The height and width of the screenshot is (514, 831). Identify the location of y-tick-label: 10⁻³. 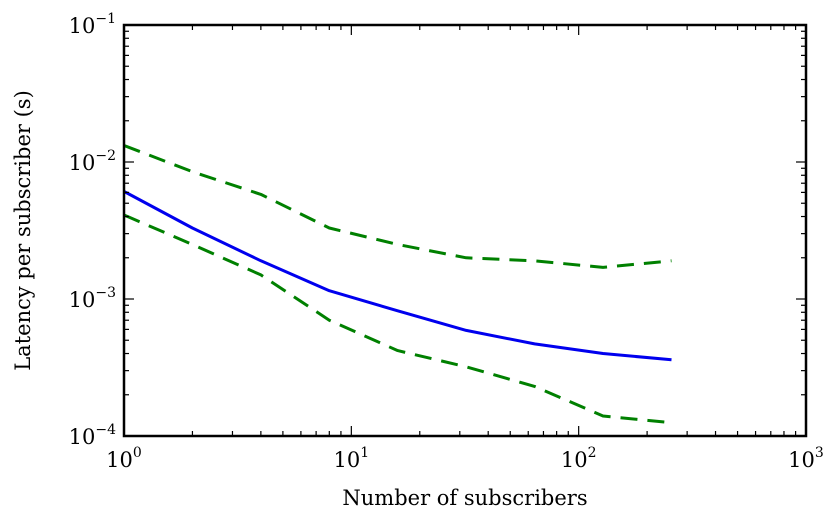
(92, 298).